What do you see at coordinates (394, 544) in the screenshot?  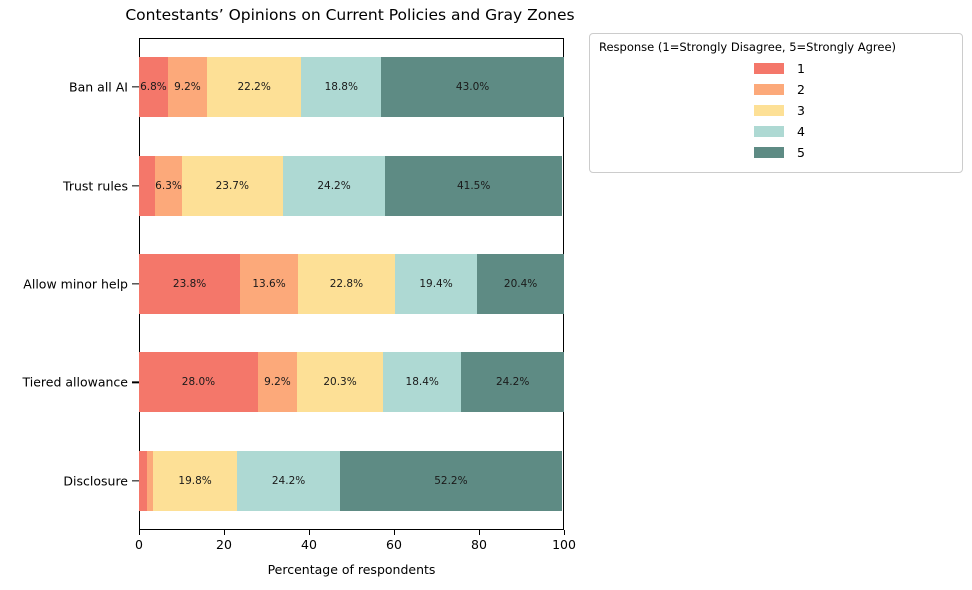 I see `x-tick-label: 60` at bounding box center [394, 544].